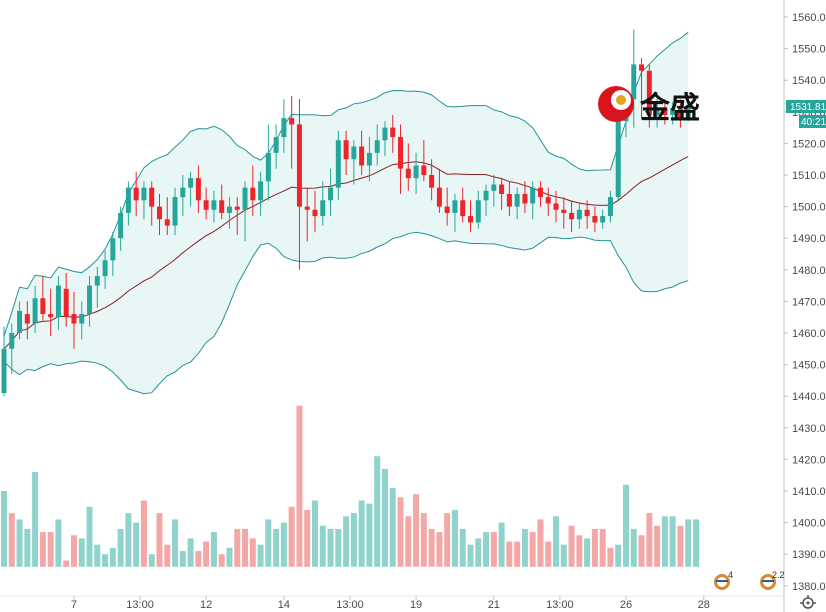 This screenshot has width=826, height=612. Describe the element at coordinates (206, 605) in the screenshot. I see `time-tick-label: 12` at that location.